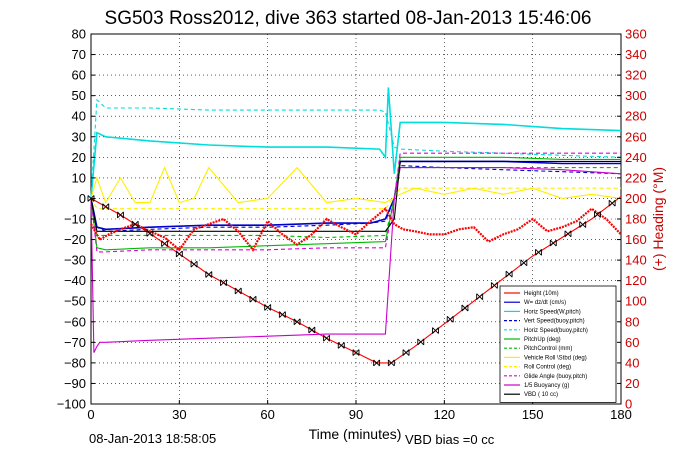 This screenshot has width=681, height=454. Describe the element at coordinates (82, 198) in the screenshot. I see `left-tick-label: 0` at that location.